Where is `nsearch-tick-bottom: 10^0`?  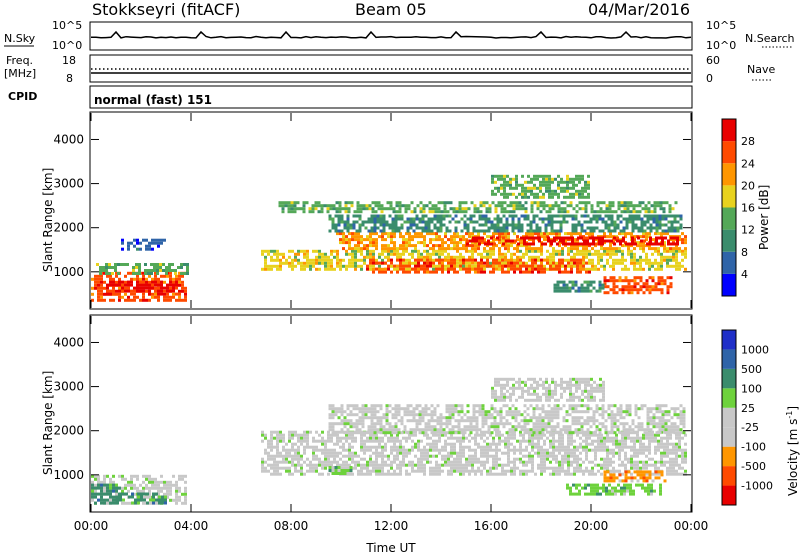
nsearch-tick-bottom: 10^0 is located at coordinates (721, 45).